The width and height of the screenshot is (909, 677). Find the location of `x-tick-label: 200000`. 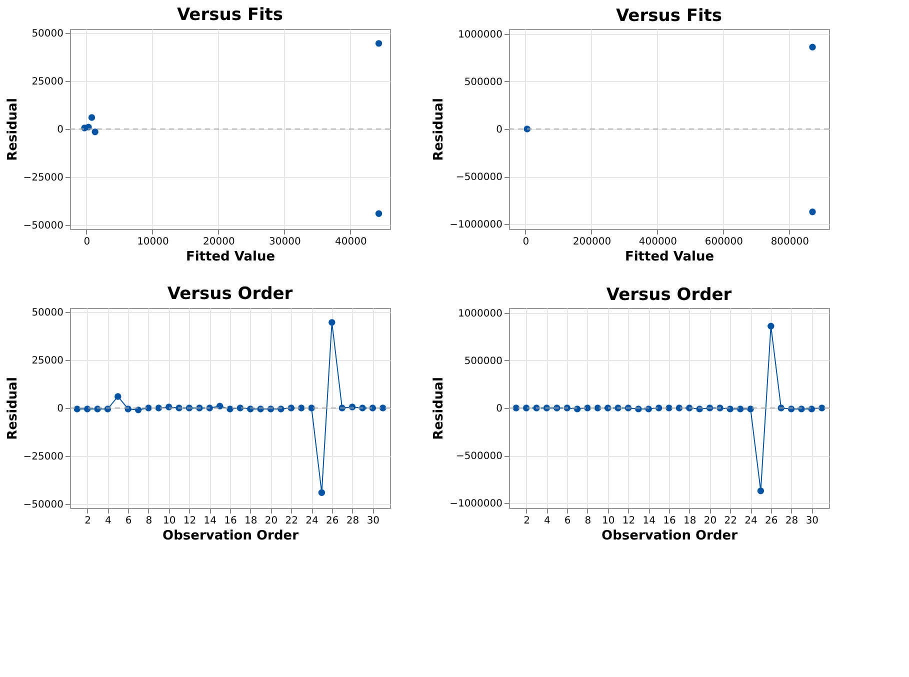

x-tick-label: 200000 is located at coordinates (592, 242).